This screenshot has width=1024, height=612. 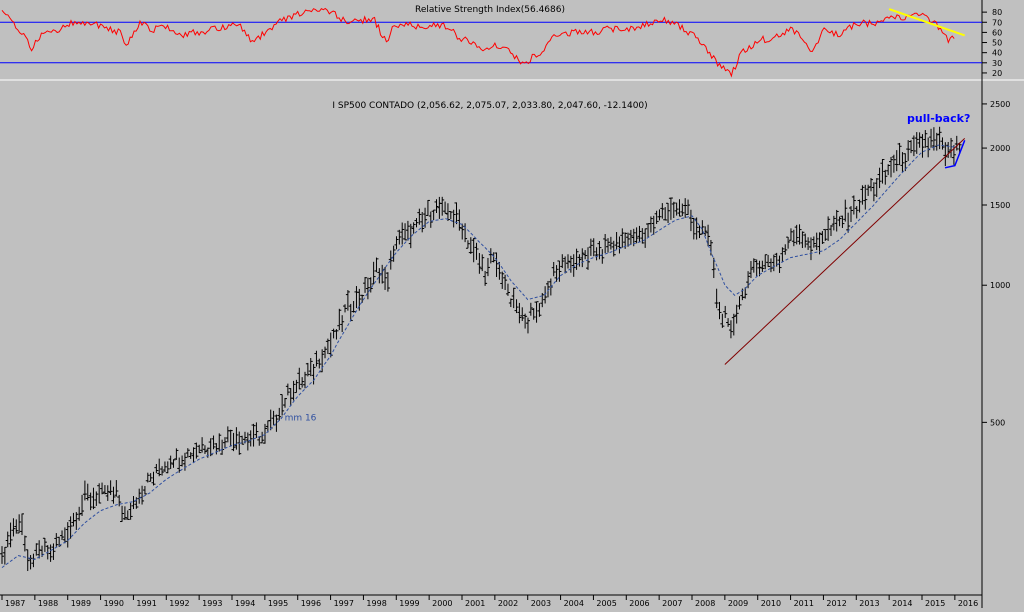 What do you see at coordinates (997, 63) in the screenshot?
I see `rsi-tick-label: 30` at bounding box center [997, 63].